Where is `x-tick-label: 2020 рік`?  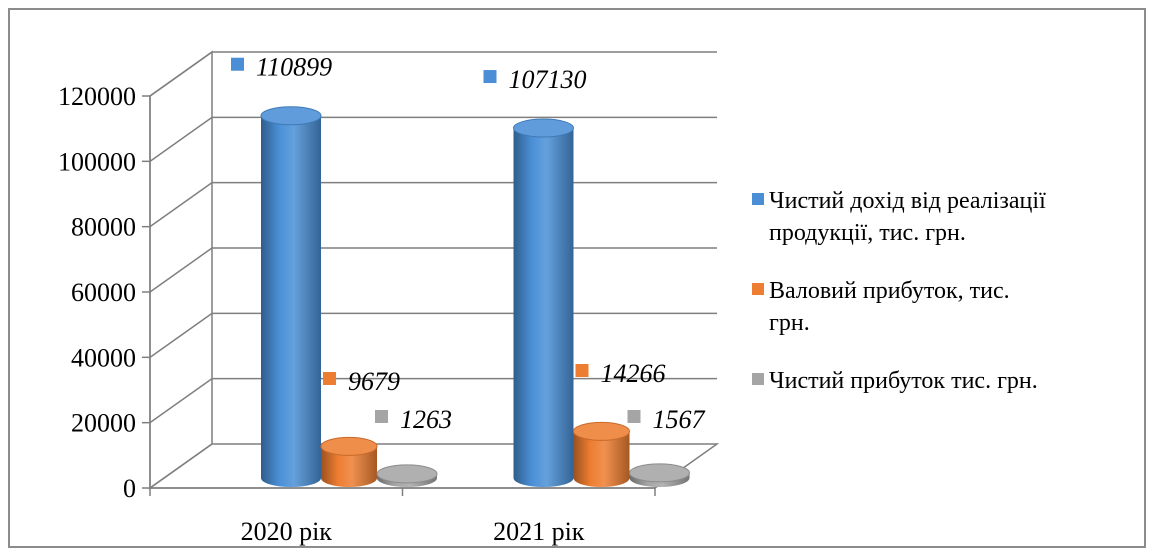
x-tick-label: 2020 рік is located at coordinates (287, 531).